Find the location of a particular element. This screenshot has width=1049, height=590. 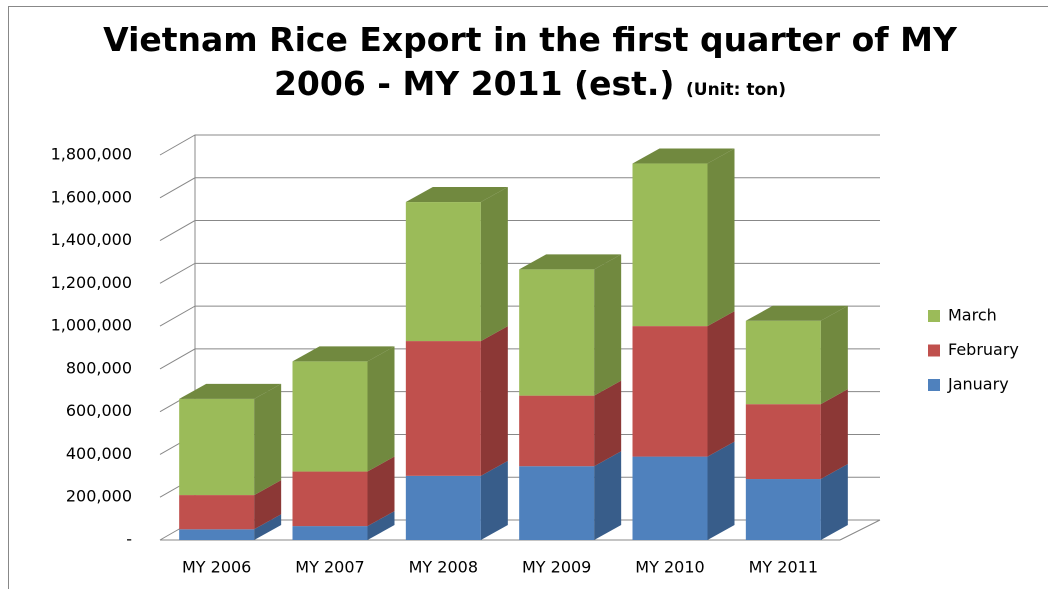

x-tick-label: MY 2007 is located at coordinates (329, 567).